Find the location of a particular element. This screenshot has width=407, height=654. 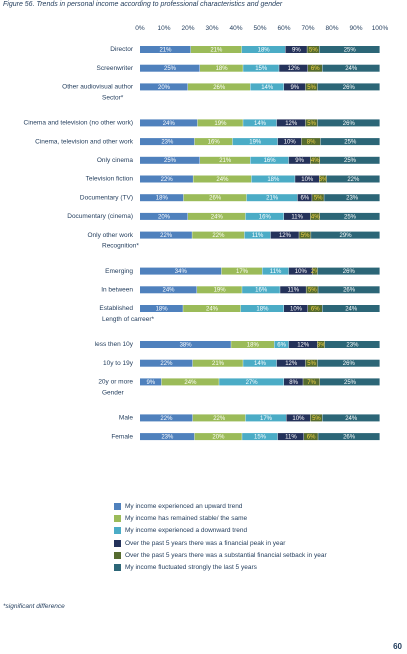

data-label: 18% is located at coordinates (222, 69).